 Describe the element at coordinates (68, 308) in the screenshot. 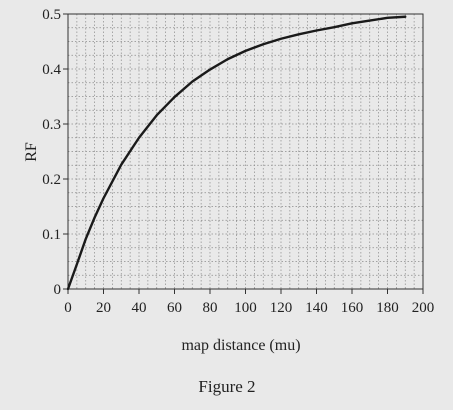

I see `x-tick-label: 0` at that location.